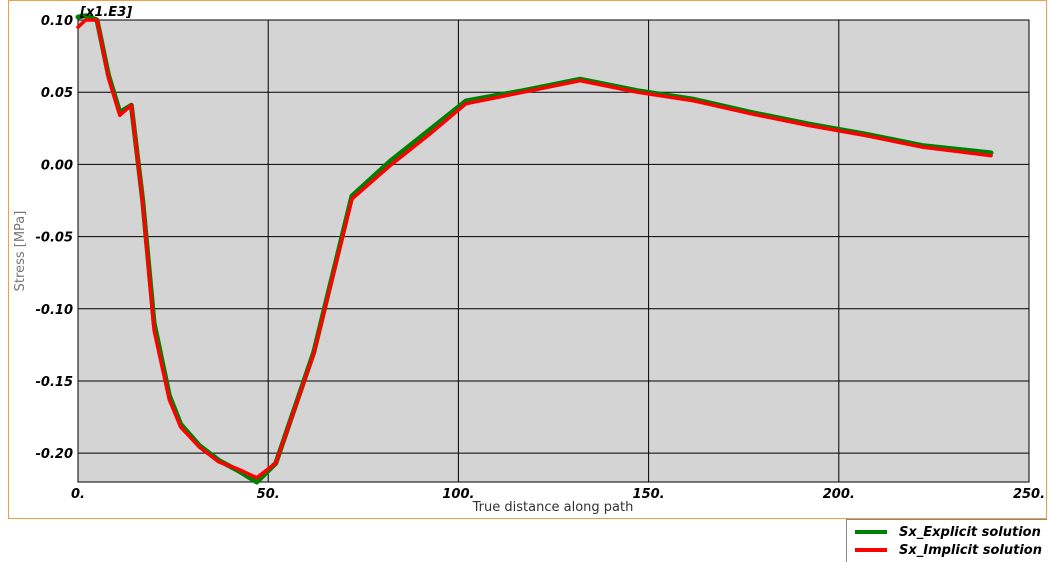 The height and width of the screenshot is (562, 1048). What do you see at coordinates (558, 494) in the screenshot?
I see `x-tick-labels: 0. 50. 100. 150. 200. 250.` at bounding box center [558, 494].